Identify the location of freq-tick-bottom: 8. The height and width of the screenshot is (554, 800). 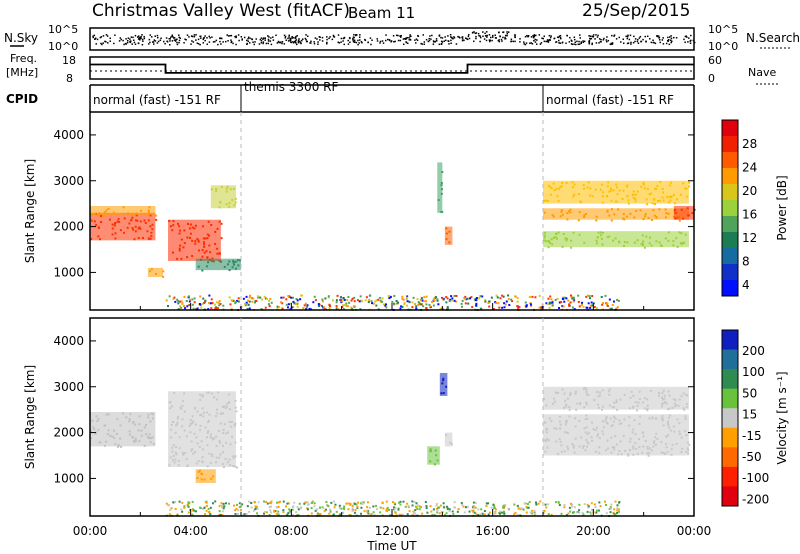
(69, 78).